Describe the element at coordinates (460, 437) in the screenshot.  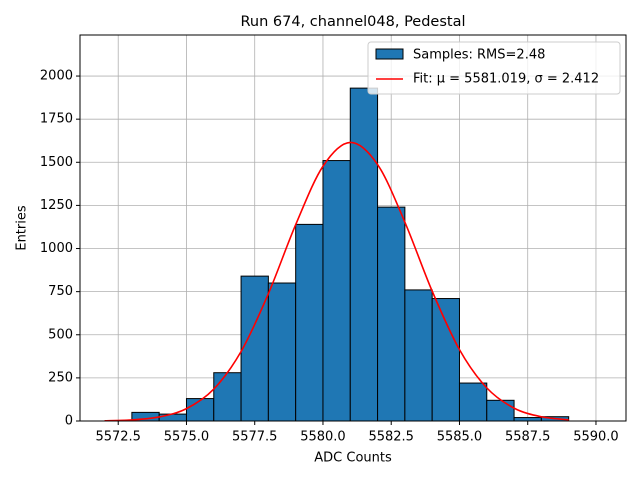
I see `x-tick-label: 5585.0` at that location.